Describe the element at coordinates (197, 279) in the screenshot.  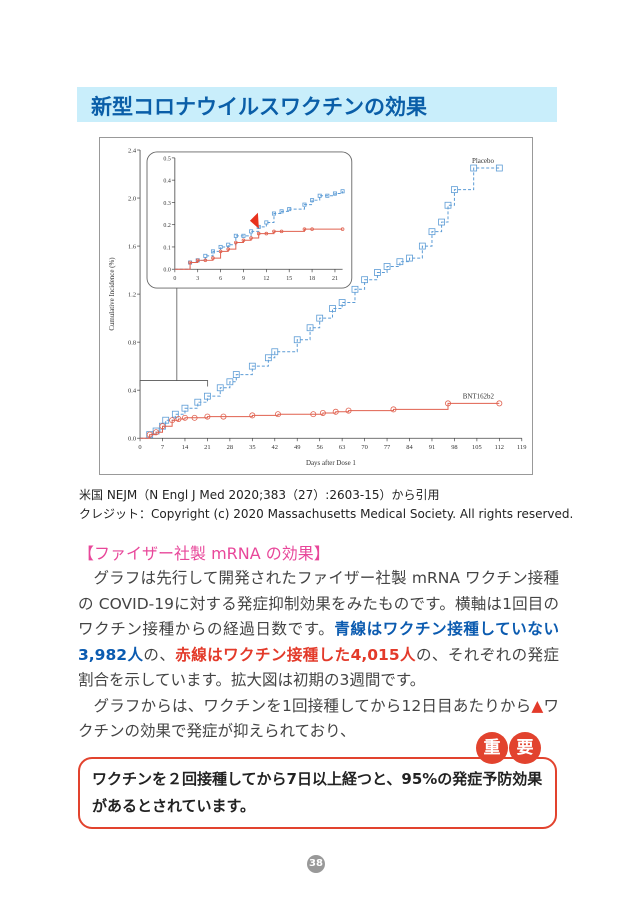
I see `inset-x-tick-label: 3` at that location.